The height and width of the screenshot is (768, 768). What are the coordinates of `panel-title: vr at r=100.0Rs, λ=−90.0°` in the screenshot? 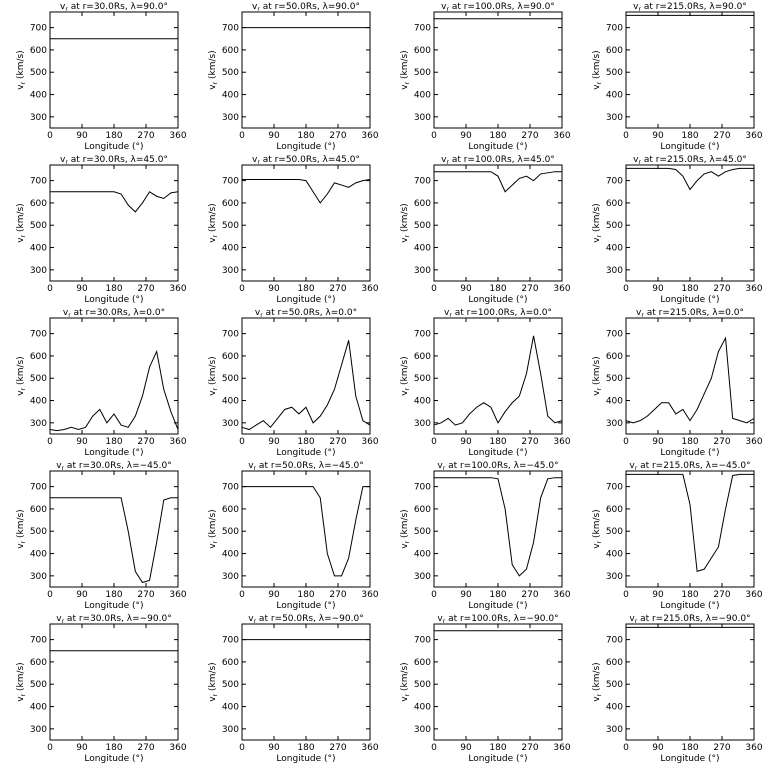 It's located at (497, 619).